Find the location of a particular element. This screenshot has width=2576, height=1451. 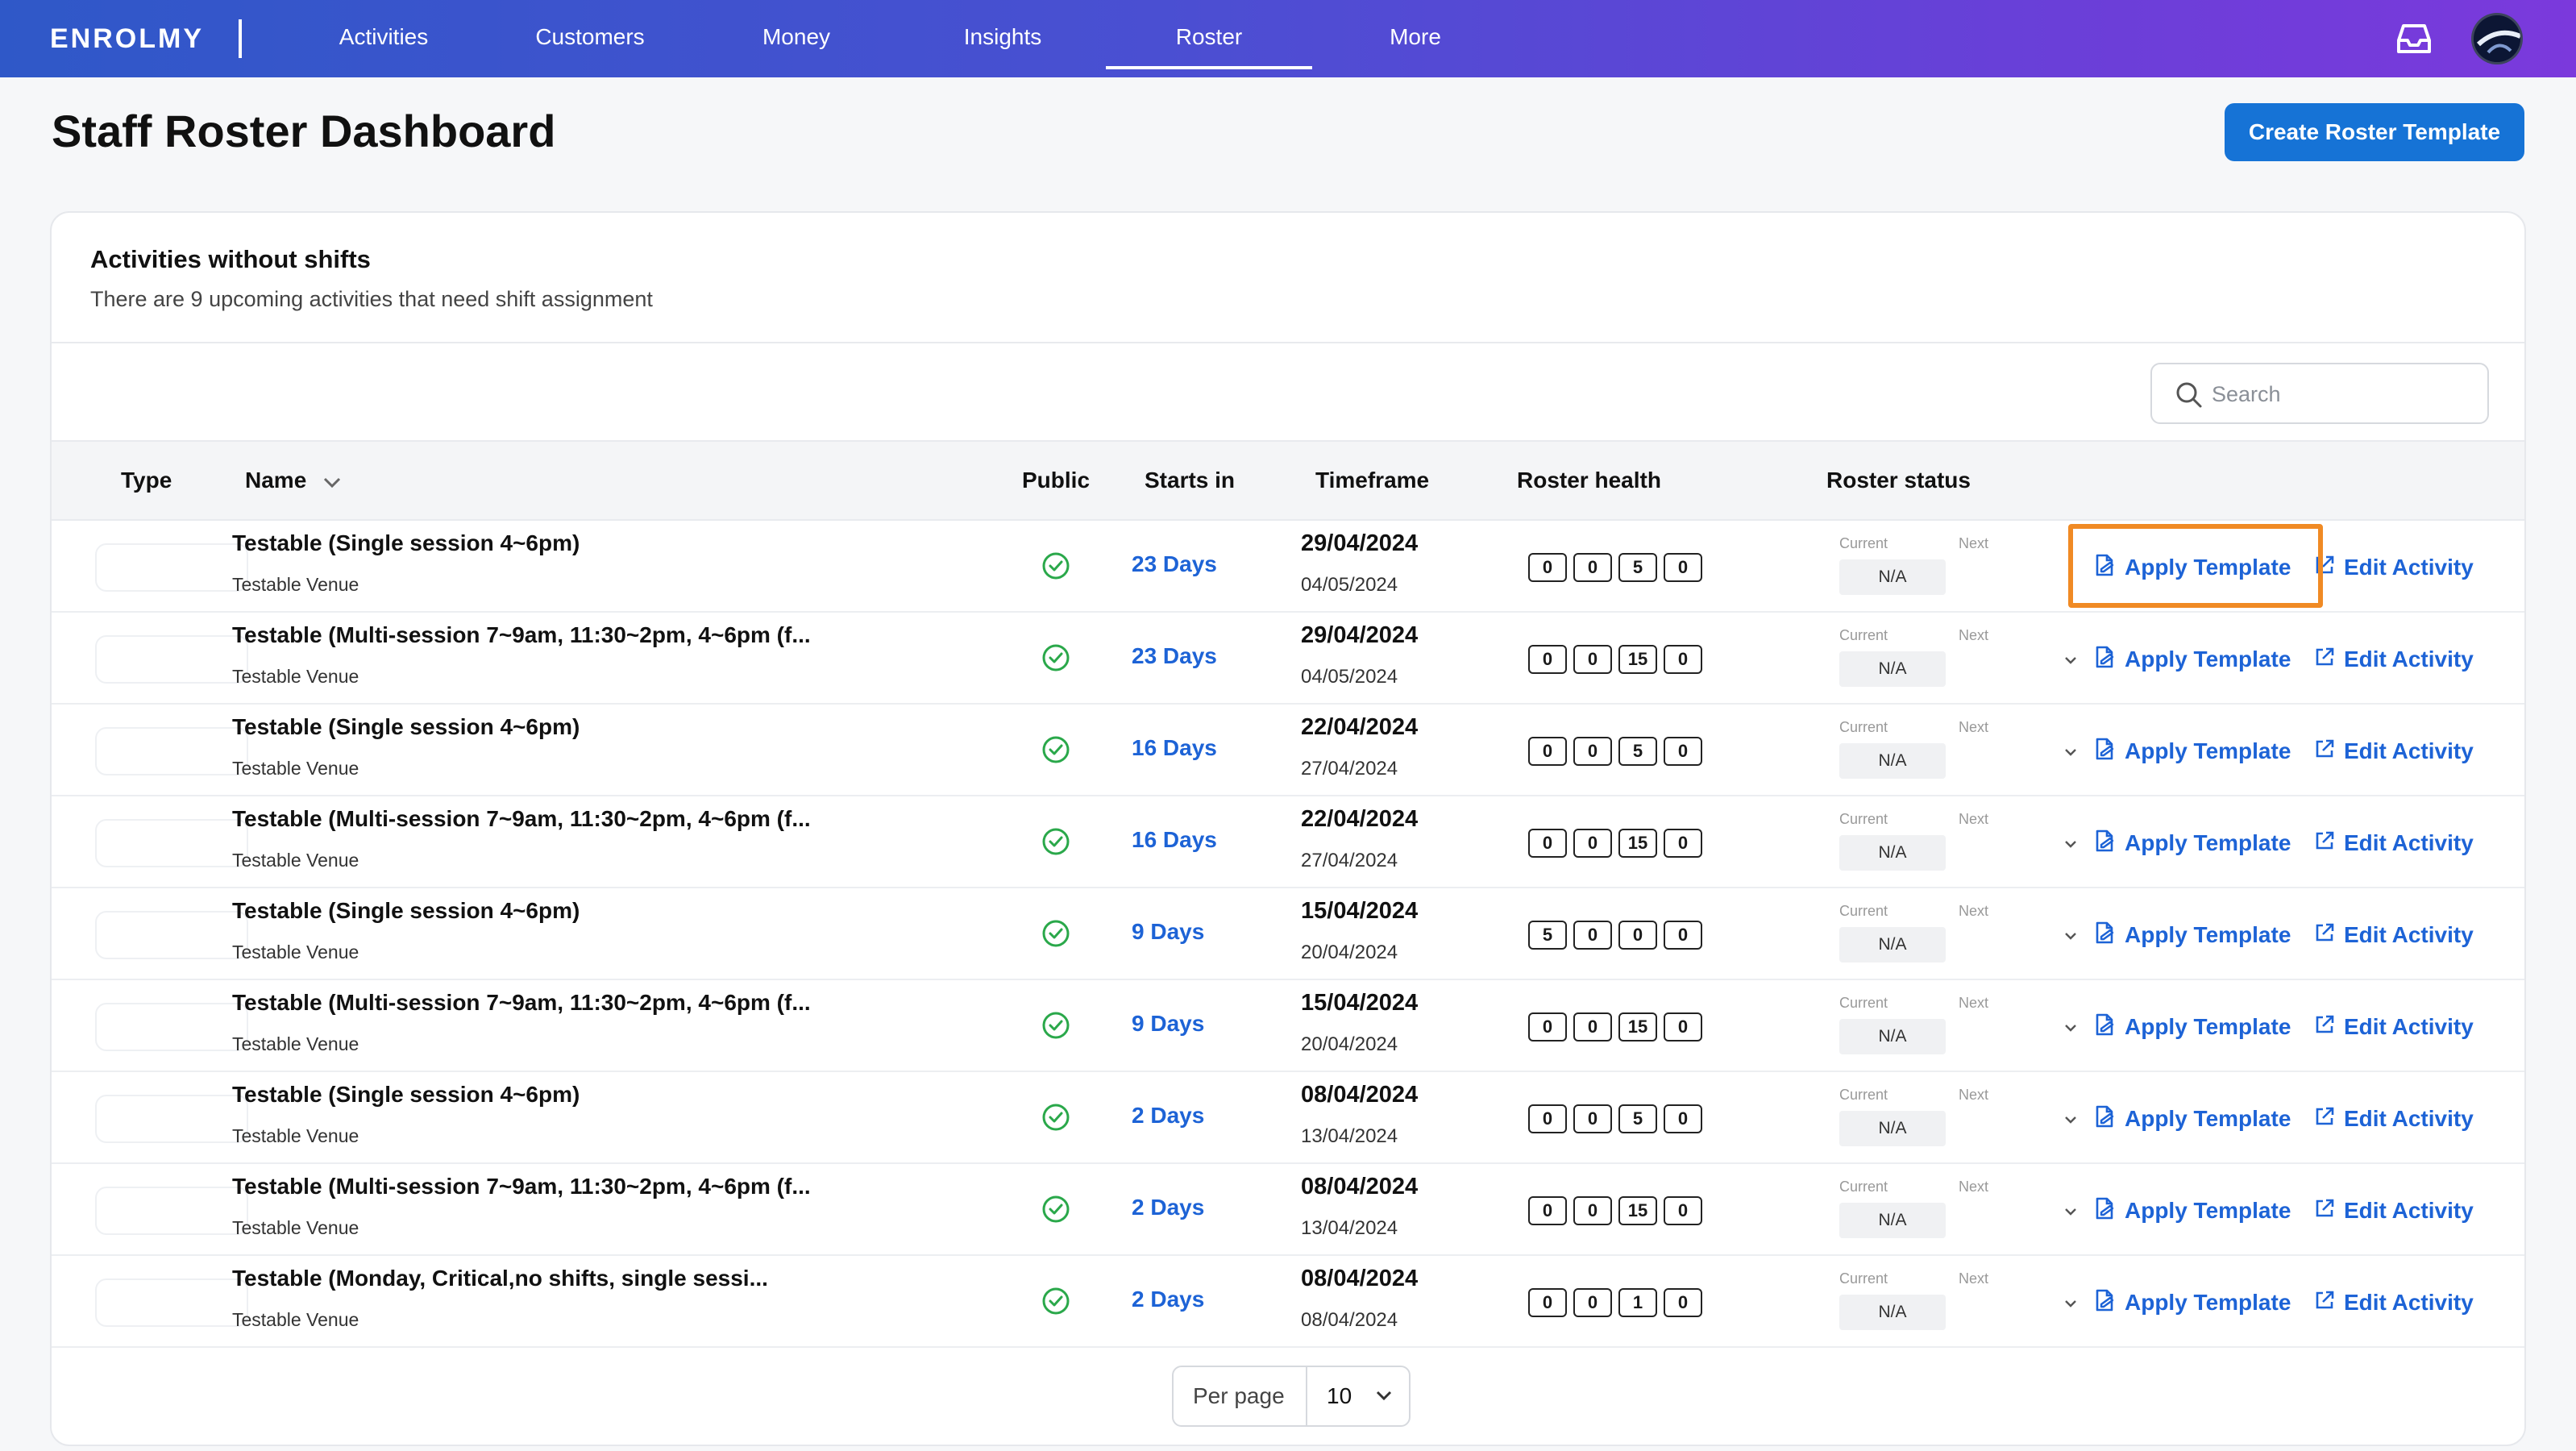

start-date: 08/04/2024 is located at coordinates (1360, 1095).